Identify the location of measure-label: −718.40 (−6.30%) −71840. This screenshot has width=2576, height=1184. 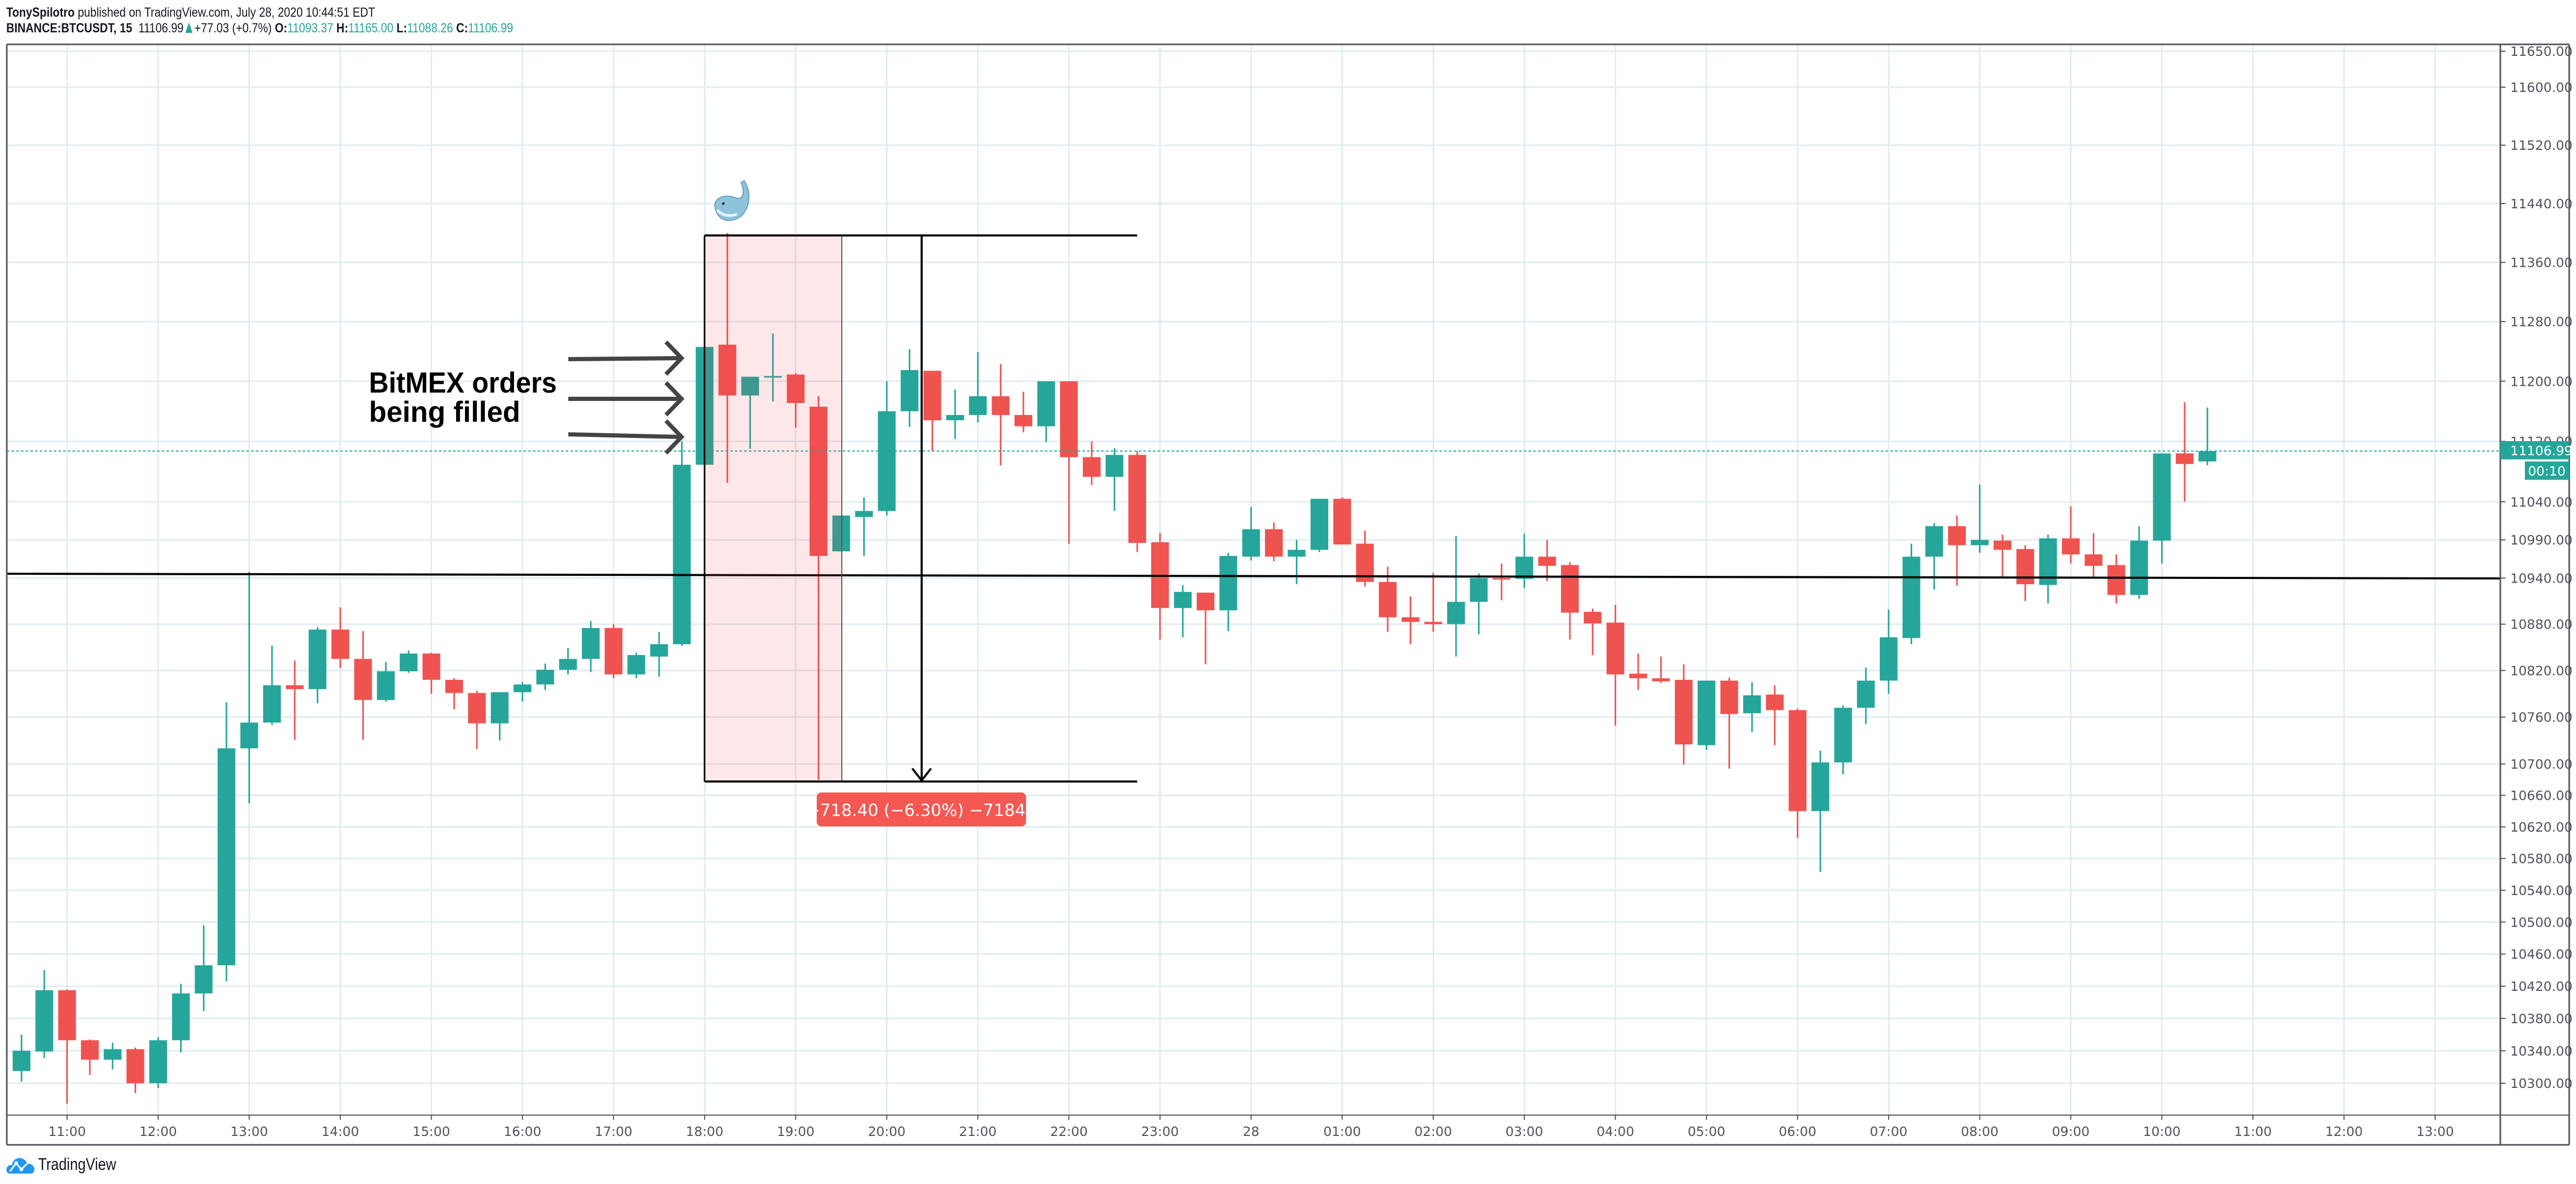
(921, 810).